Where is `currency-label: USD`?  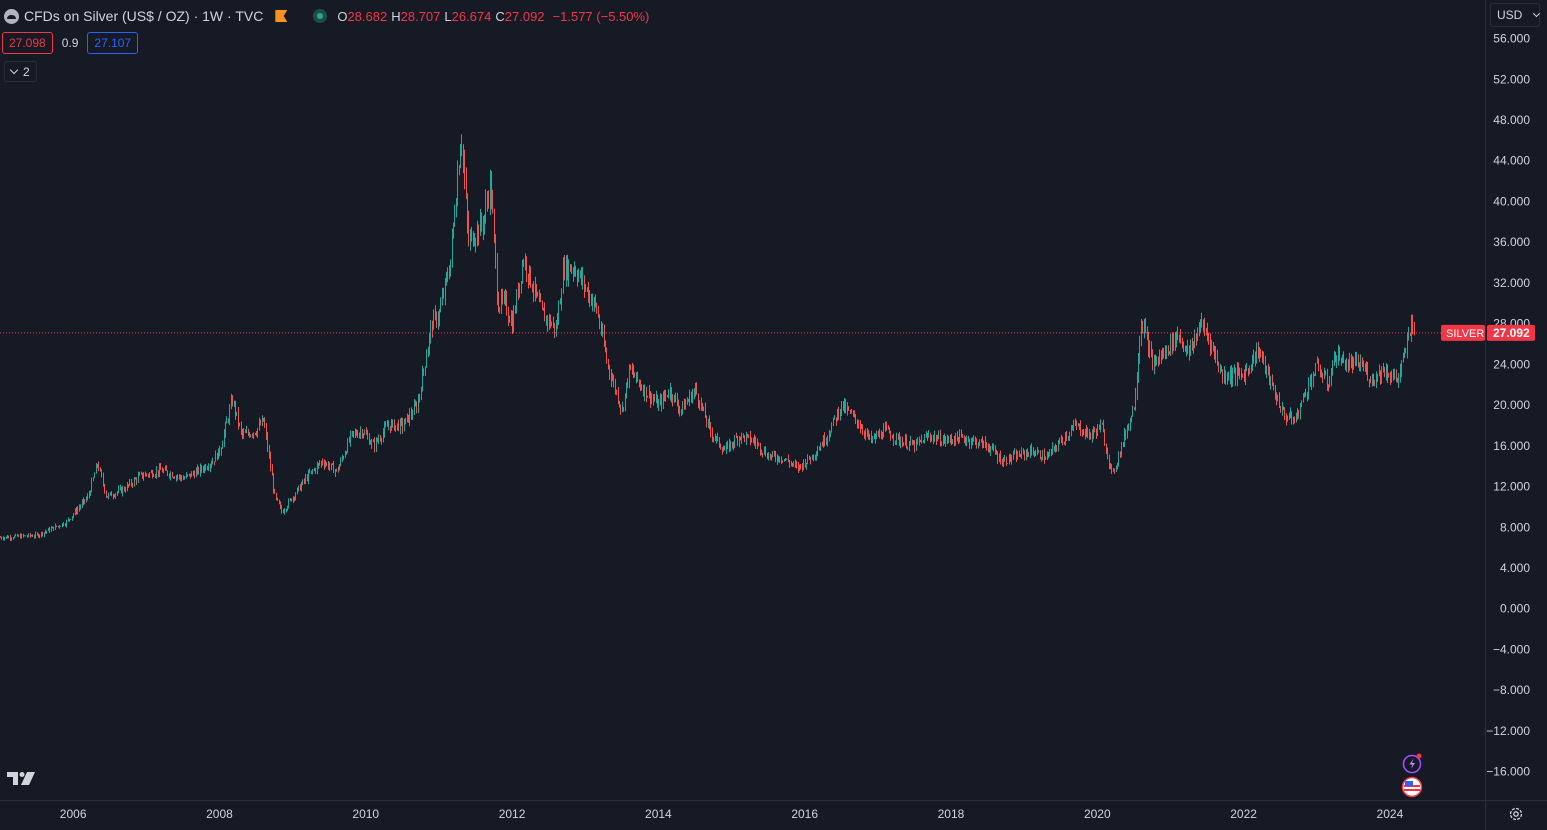
currency-label: USD is located at coordinates (1510, 15).